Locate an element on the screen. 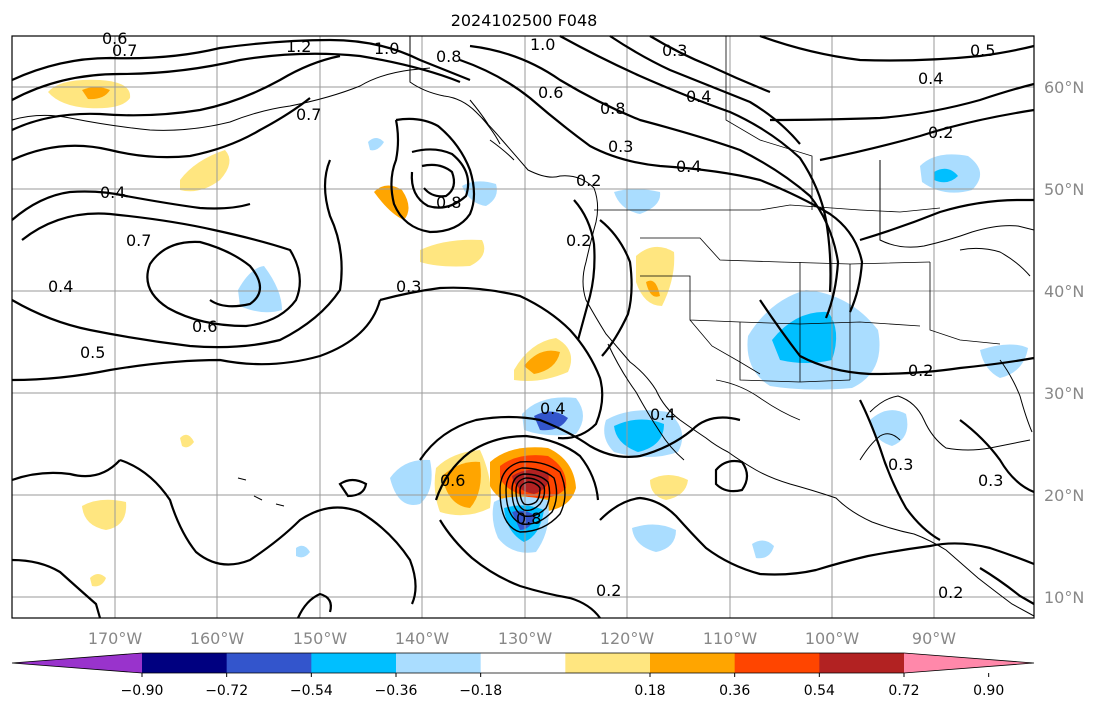 The width and height of the screenshot is (1105, 712). shade-positive-storm-w-core is located at coordinates (461, 484).